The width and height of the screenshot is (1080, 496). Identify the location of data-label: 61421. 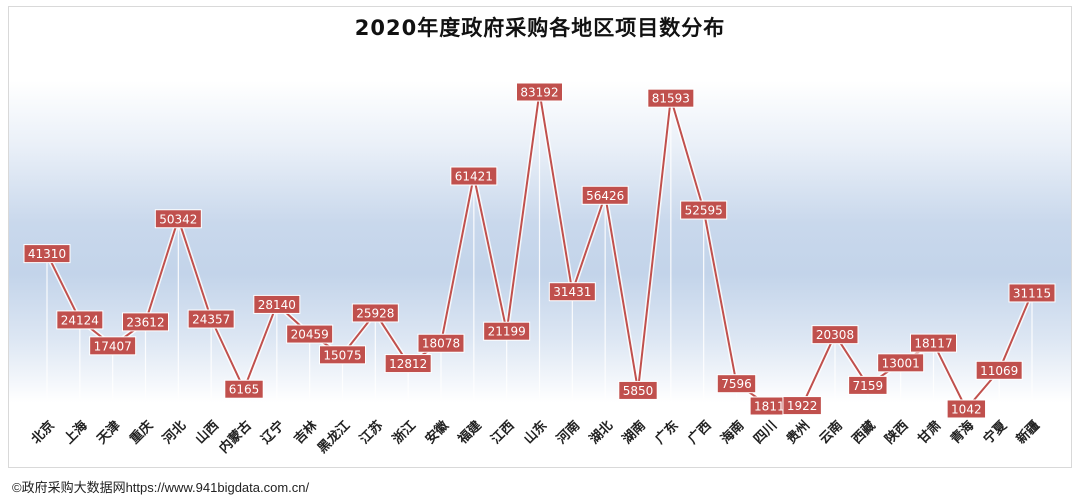
(474, 176).